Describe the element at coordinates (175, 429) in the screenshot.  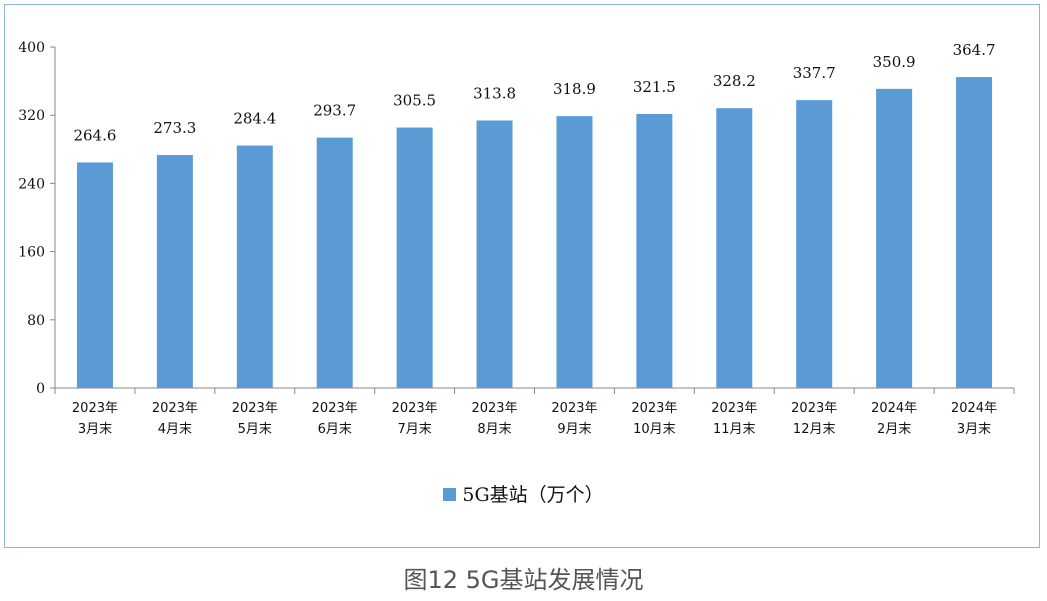
I see `x-tick-label: 4月末` at that location.